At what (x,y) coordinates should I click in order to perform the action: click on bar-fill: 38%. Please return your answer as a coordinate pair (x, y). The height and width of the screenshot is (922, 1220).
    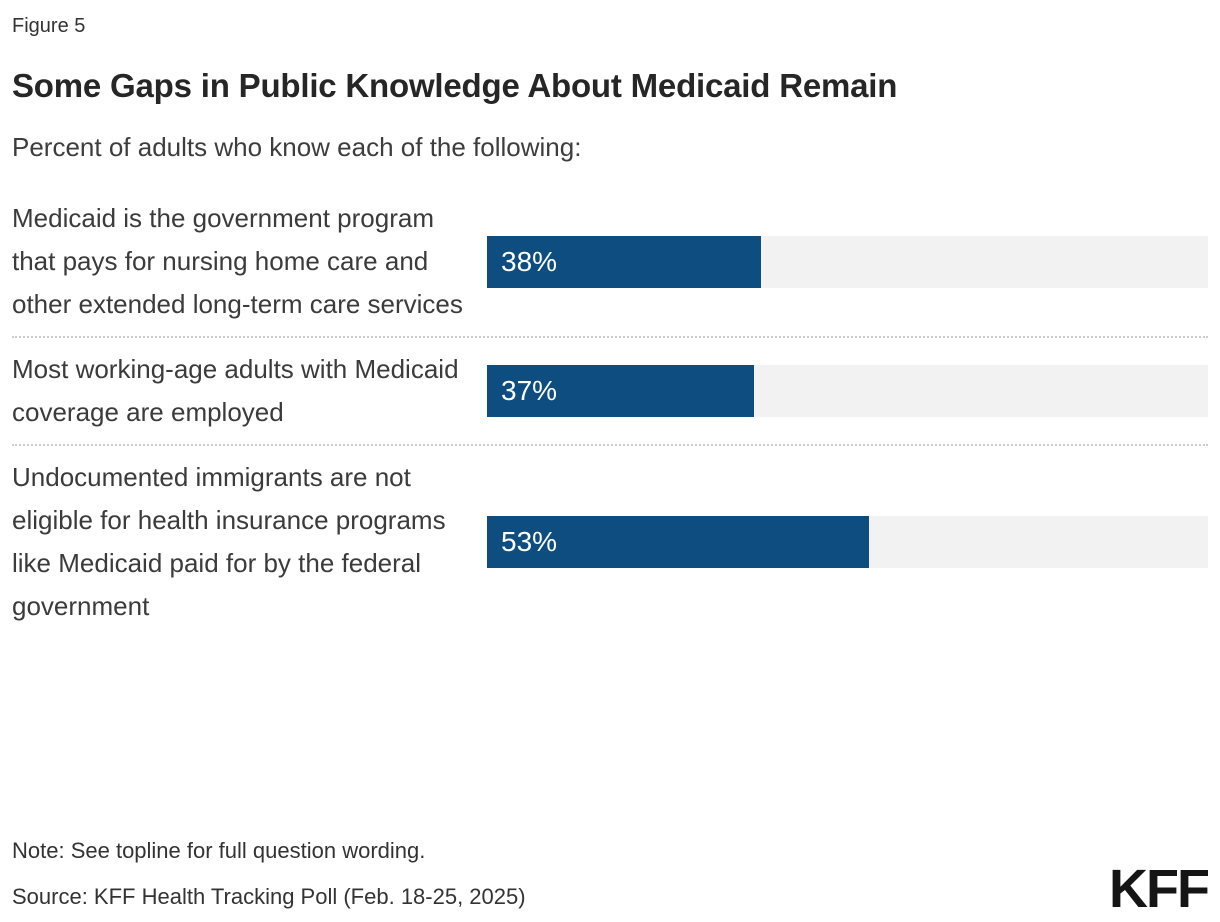
    Looking at the image, I should click on (624, 261).